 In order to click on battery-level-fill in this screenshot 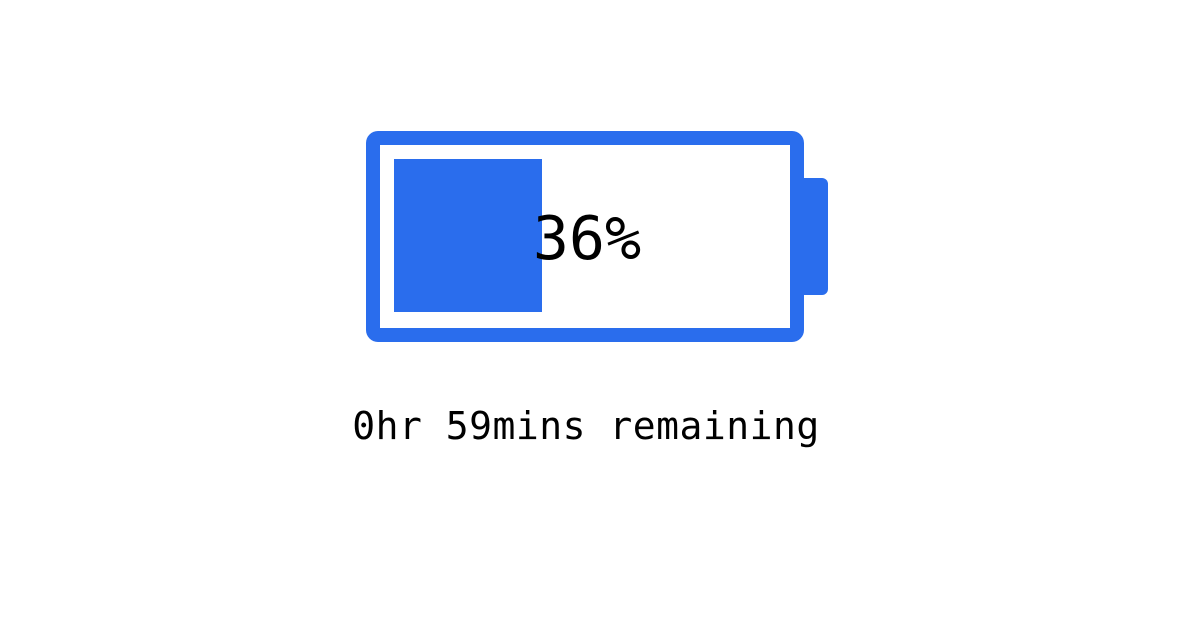, I will do `click(468, 235)`.